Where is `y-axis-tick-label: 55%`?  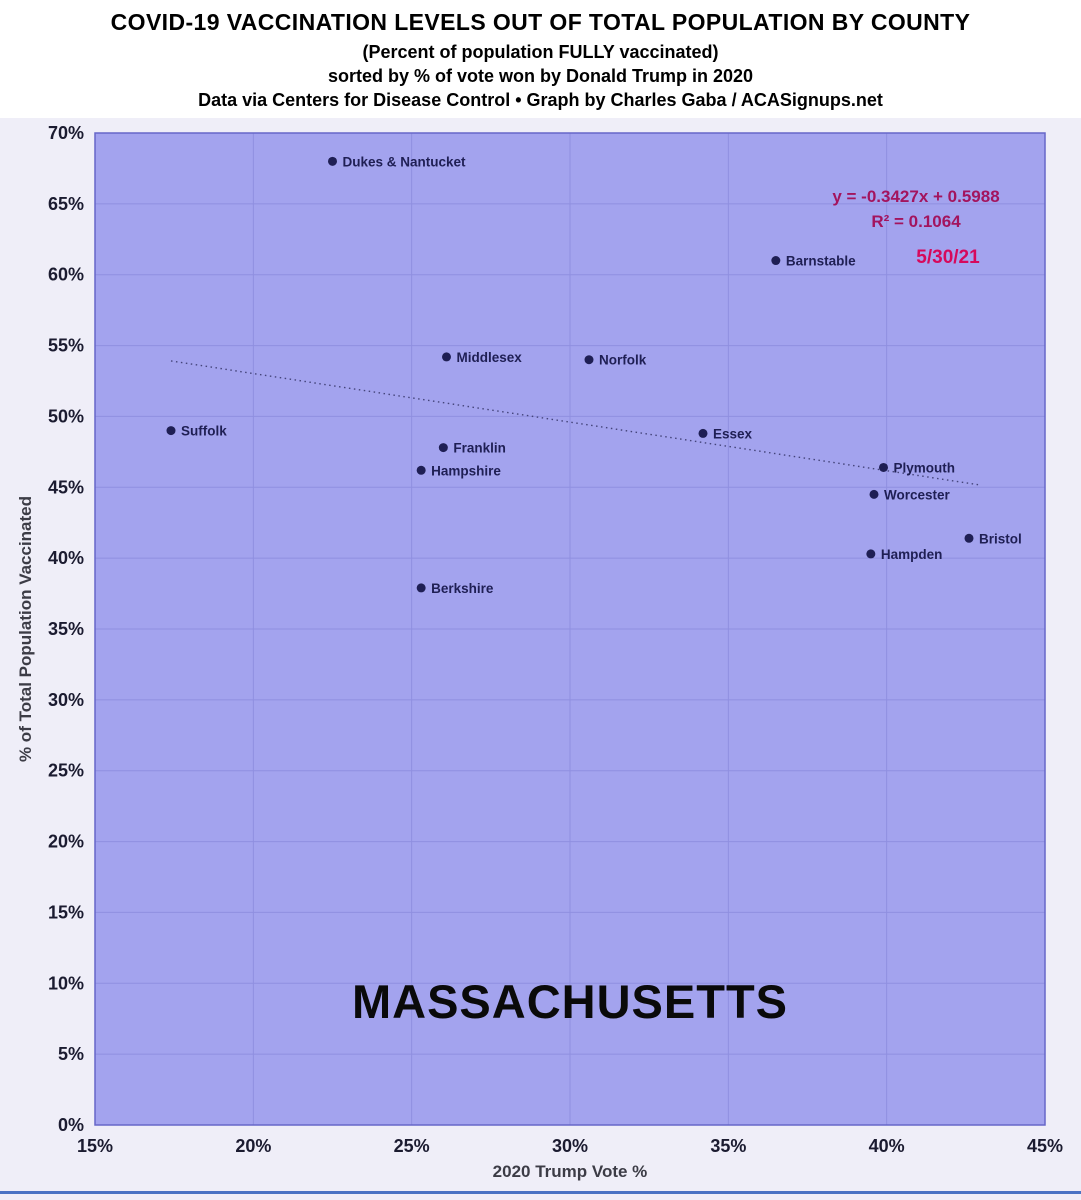 y-axis-tick-label: 55% is located at coordinates (66, 346).